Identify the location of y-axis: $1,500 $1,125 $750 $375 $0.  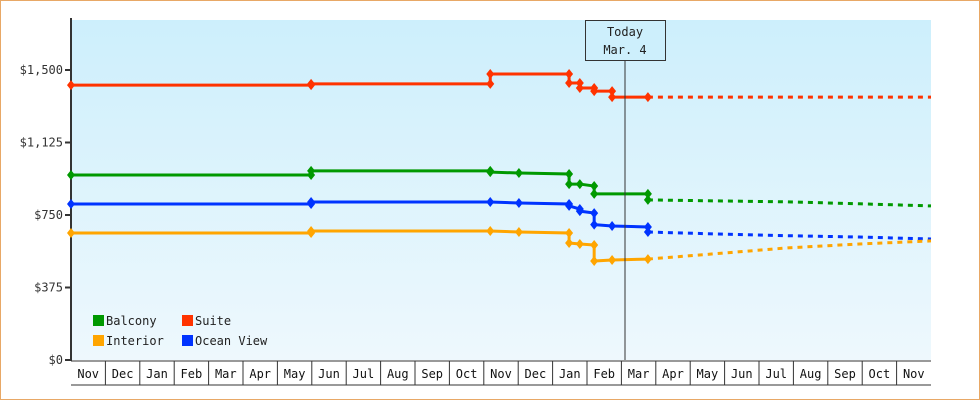
(46, 192).